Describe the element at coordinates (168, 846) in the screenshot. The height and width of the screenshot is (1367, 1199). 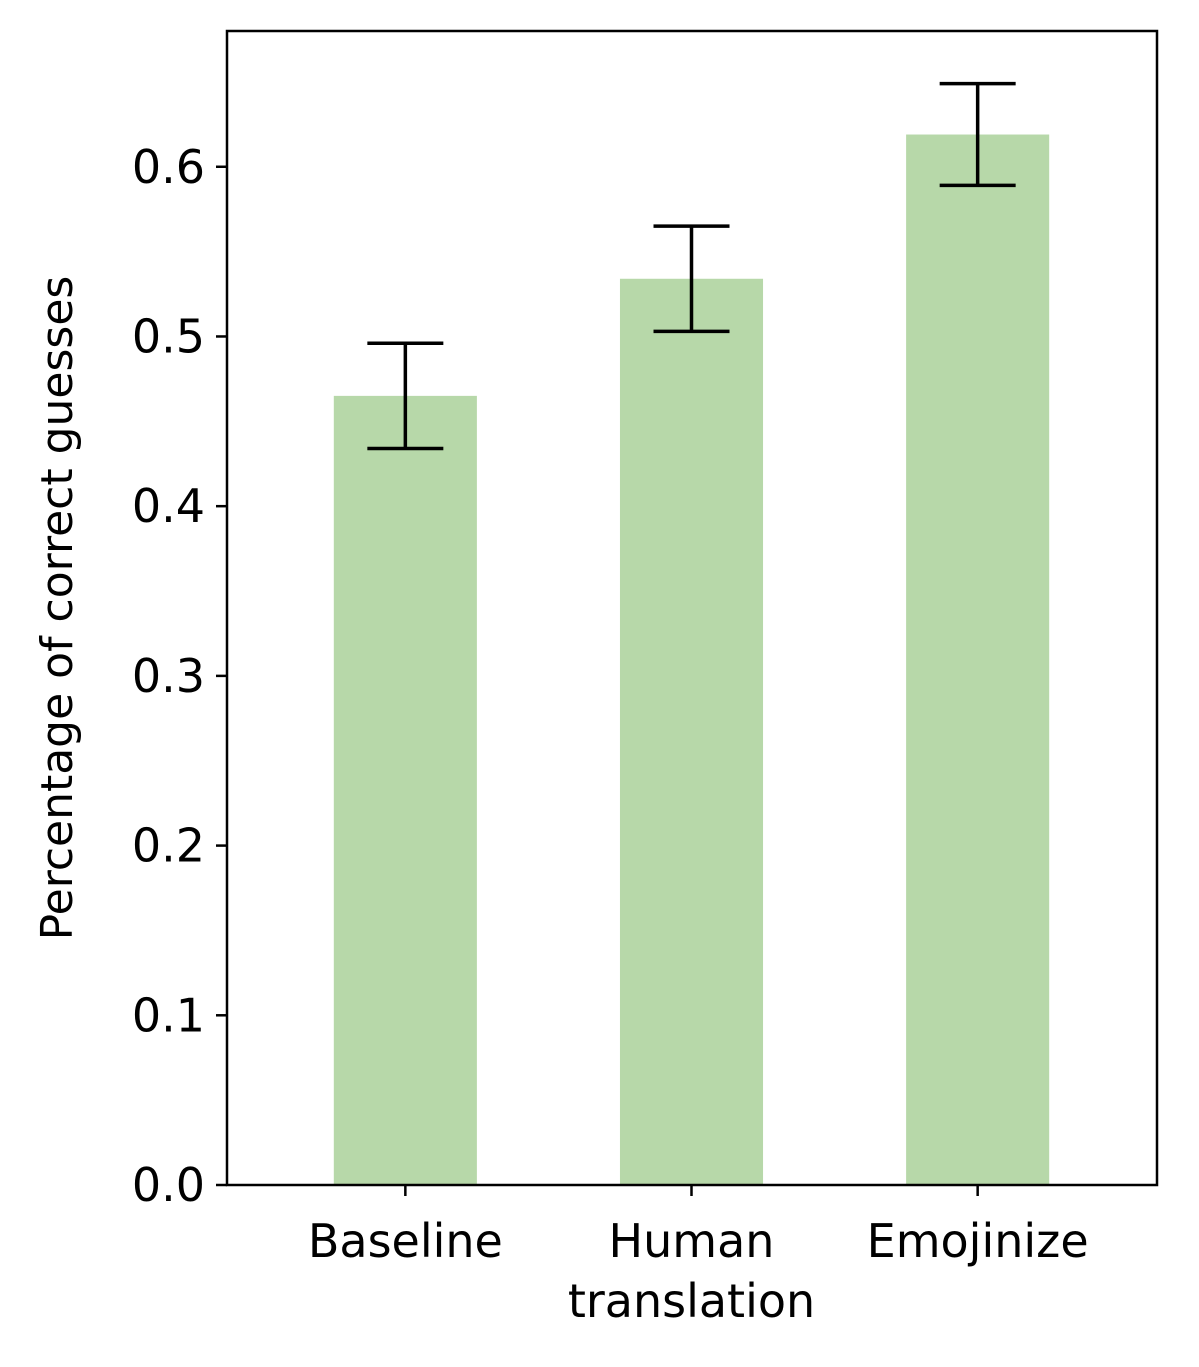
I see `y-tick-label-2: 0.2` at that location.